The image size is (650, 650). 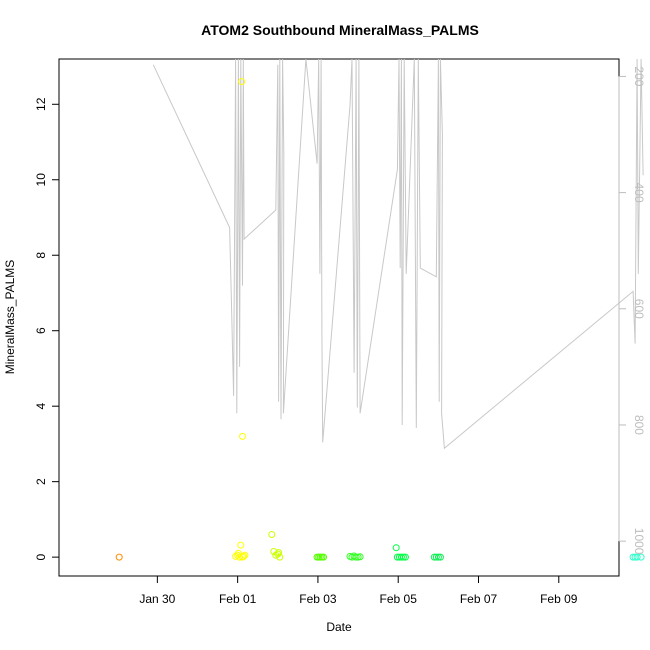 I want to click on x-tick-label: Feb 01, so click(x=238, y=599).